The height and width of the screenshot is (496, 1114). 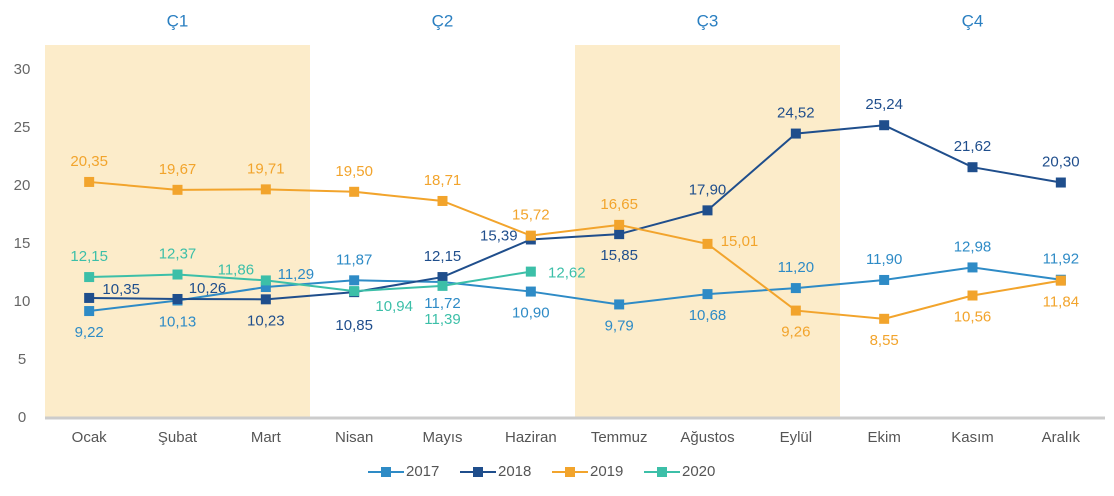 I want to click on y-tick-label: 30, so click(x=22, y=69).